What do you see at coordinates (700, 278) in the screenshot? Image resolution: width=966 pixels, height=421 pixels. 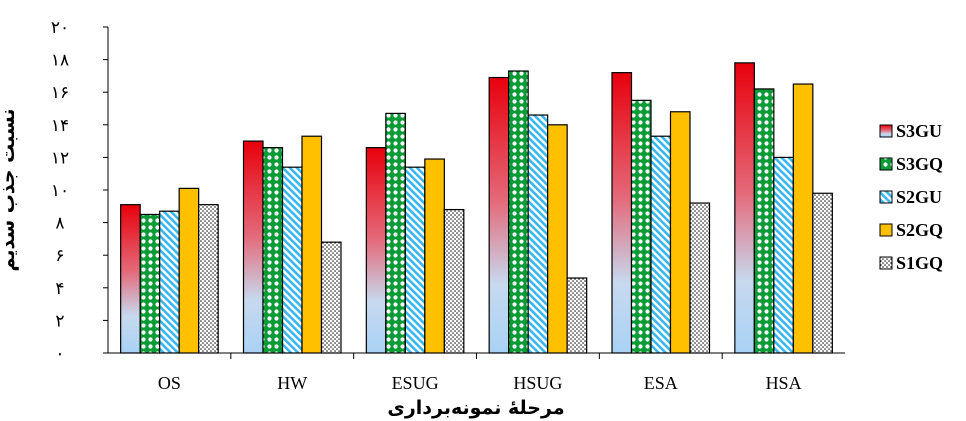 I see `bar-s1gq-esa` at bounding box center [700, 278].